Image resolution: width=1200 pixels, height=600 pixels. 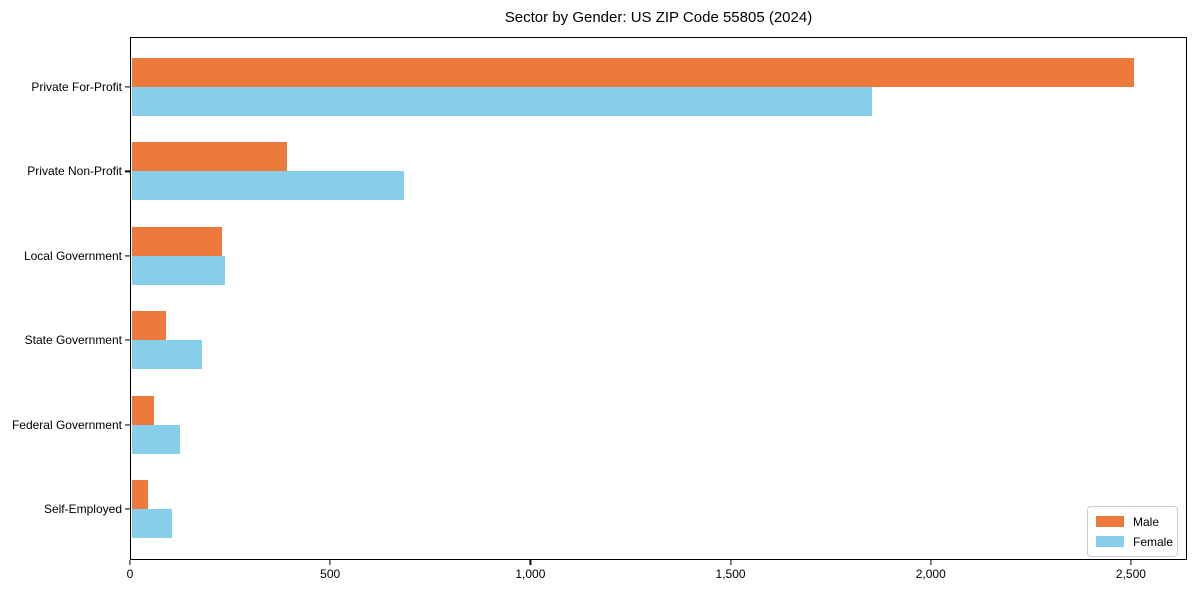 What do you see at coordinates (1132, 521) in the screenshot?
I see `legend-item-male: Male` at bounding box center [1132, 521].